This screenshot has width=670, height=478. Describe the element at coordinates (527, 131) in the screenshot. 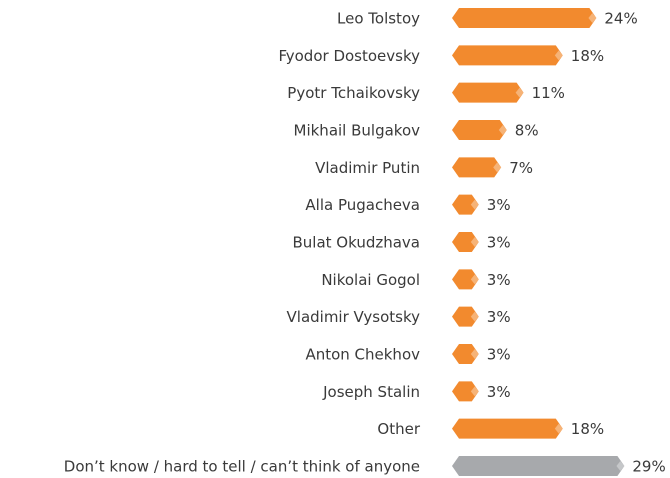

I see `value-label: 8%` at that location.